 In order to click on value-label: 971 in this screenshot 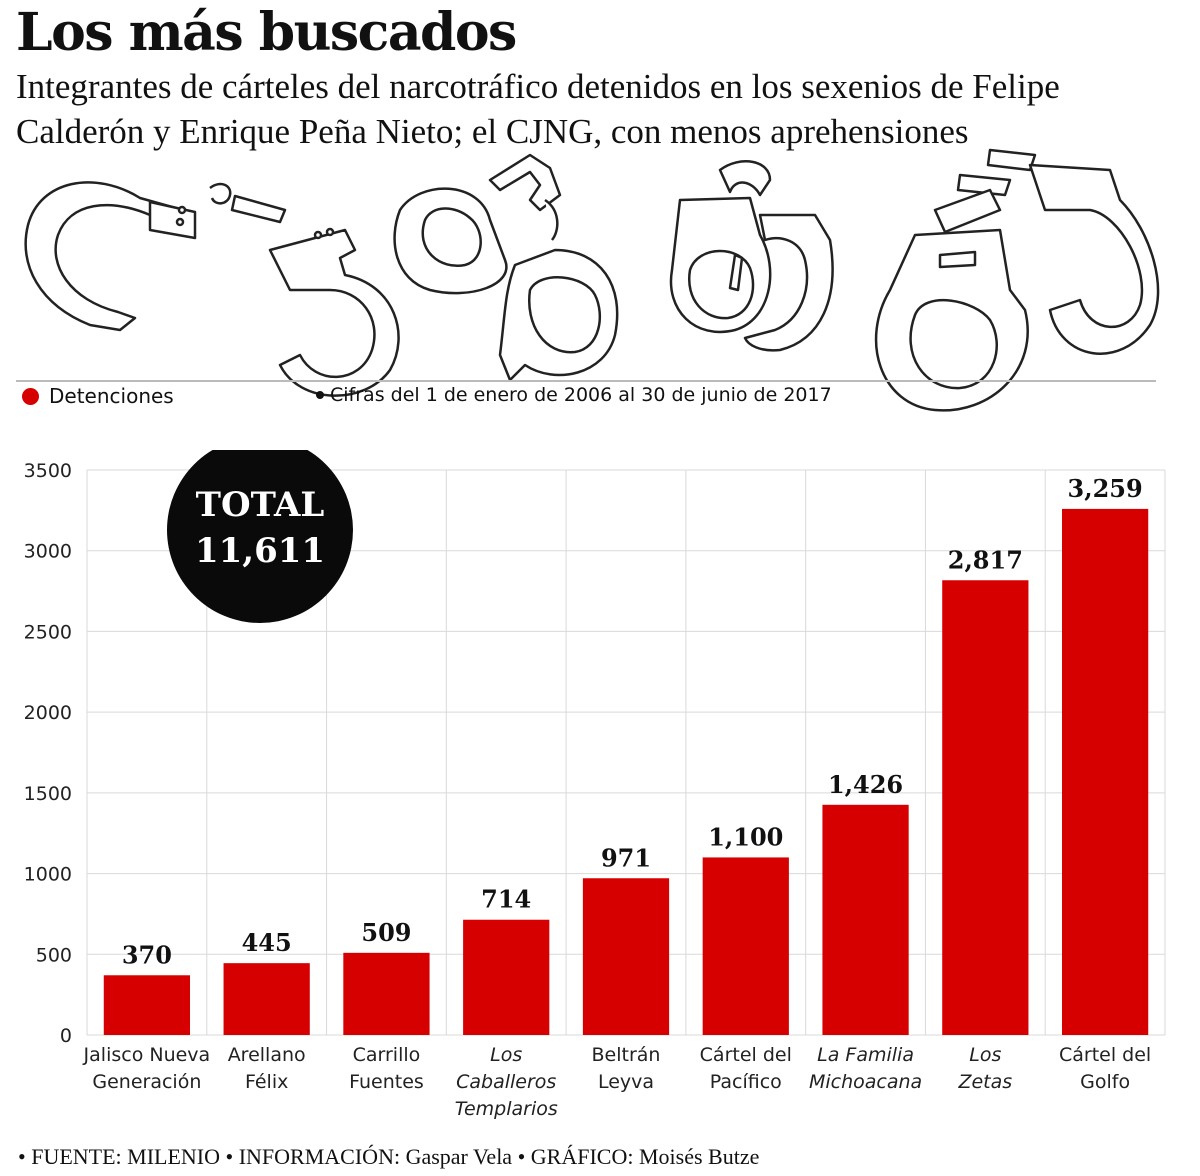, I will do `click(626, 857)`.